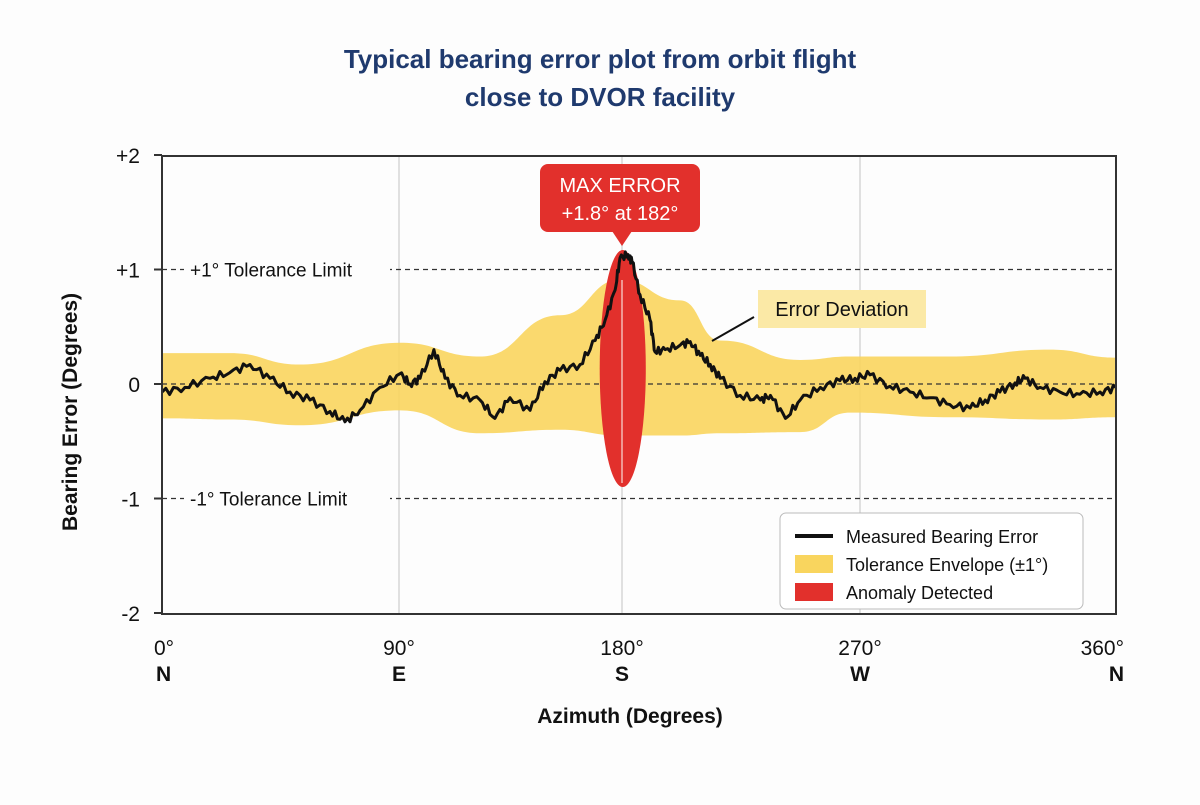  I want to click on legend-label-measured: Measured Bearing Error, so click(942, 537).